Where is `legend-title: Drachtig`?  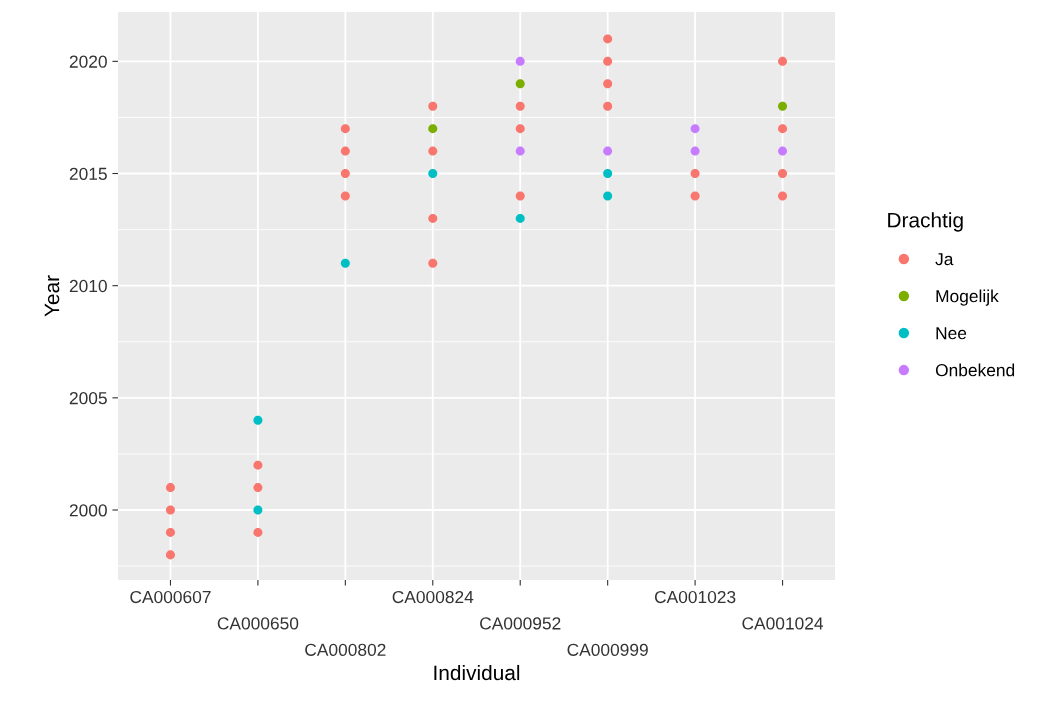 legend-title: Drachtig is located at coordinates (925, 222).